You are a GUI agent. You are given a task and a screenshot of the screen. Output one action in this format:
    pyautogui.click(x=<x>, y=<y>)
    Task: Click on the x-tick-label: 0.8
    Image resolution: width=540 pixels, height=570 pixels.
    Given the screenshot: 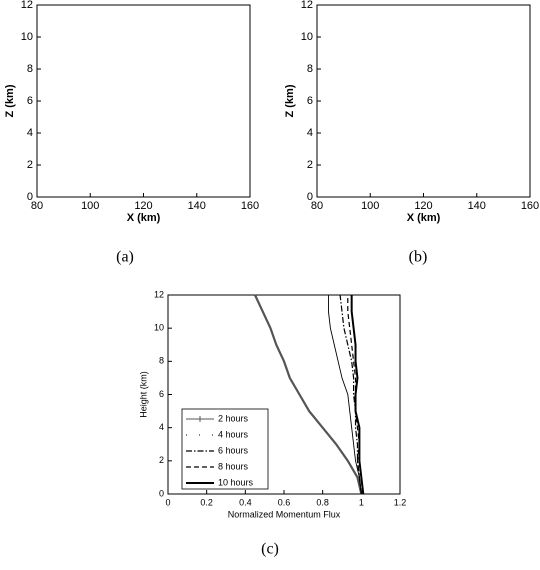 What is the action you would take?
    pyautogui.click(x=322, y=502)
    